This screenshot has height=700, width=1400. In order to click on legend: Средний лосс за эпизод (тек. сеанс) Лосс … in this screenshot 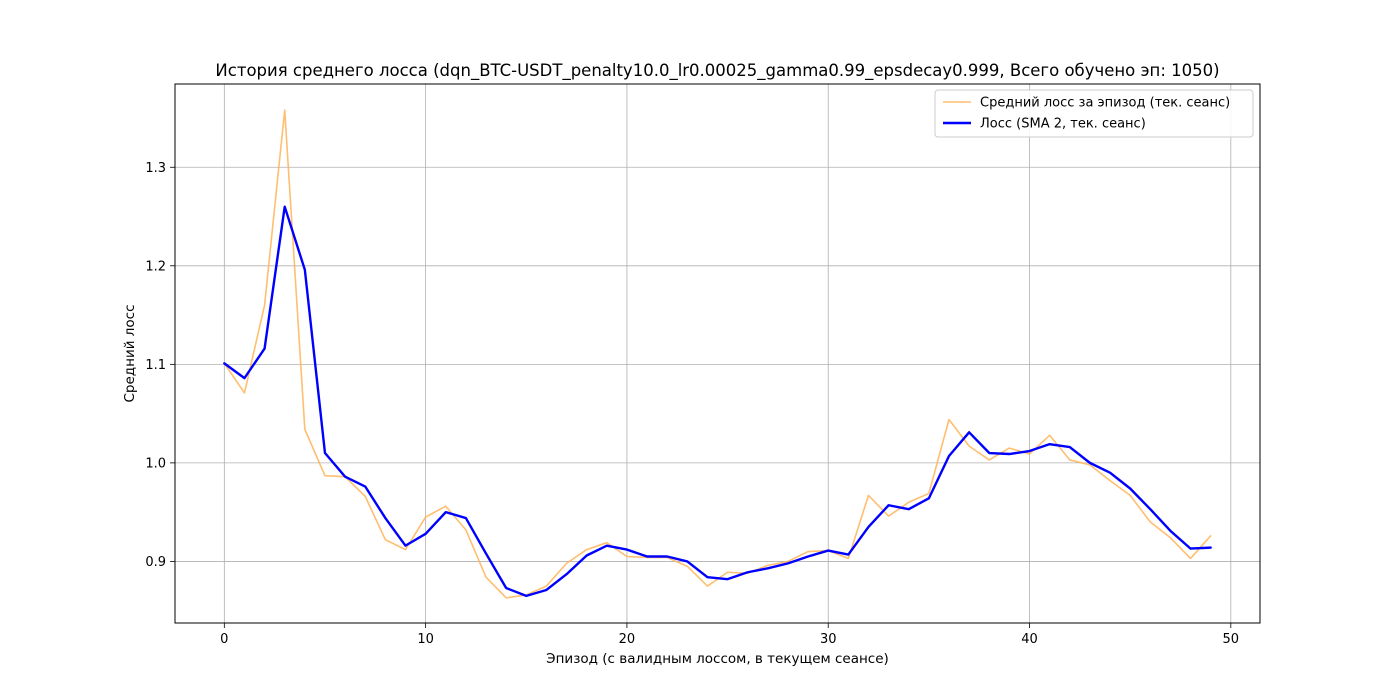, I will do `click(1094, 113)`.